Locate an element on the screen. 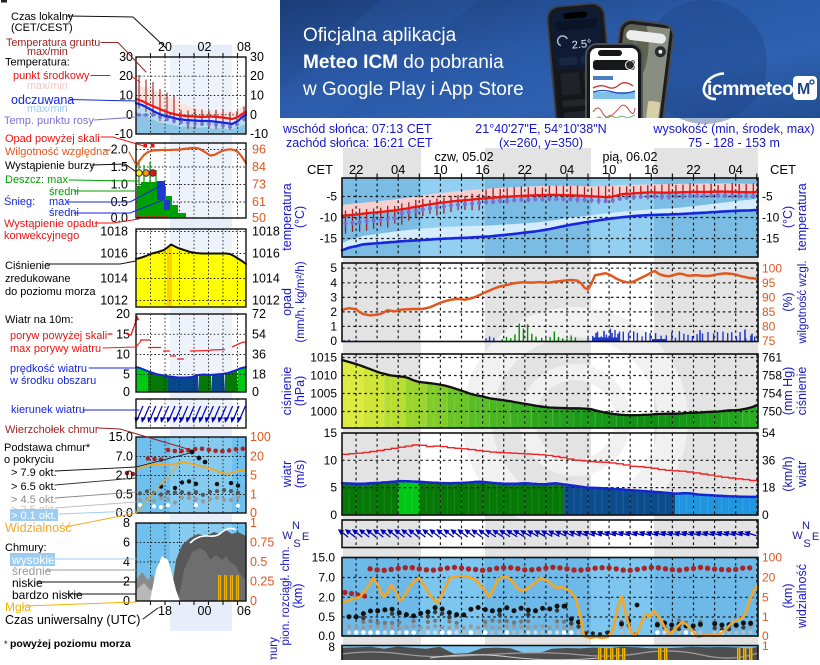 Image resolution: width=820 pixels, height=665 pixels. svg-text: 761 is located at coordinates (772, 358).